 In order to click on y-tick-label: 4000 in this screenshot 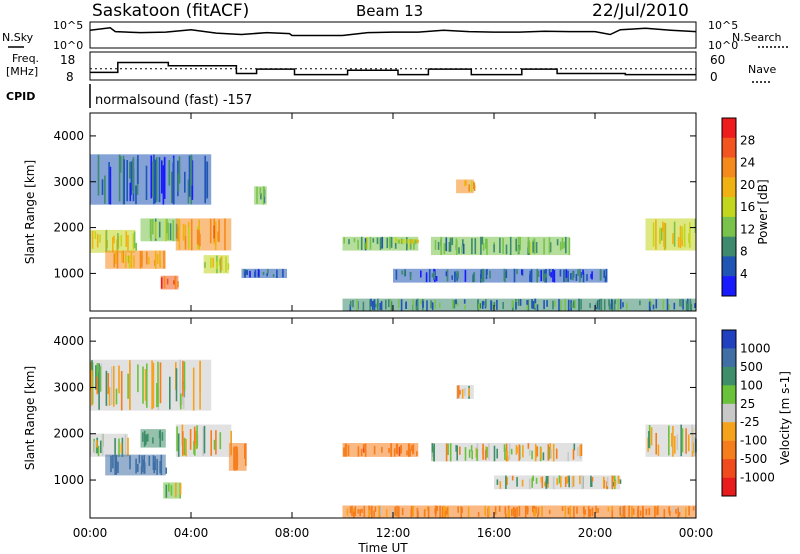, I will do `click(68, 341)`.